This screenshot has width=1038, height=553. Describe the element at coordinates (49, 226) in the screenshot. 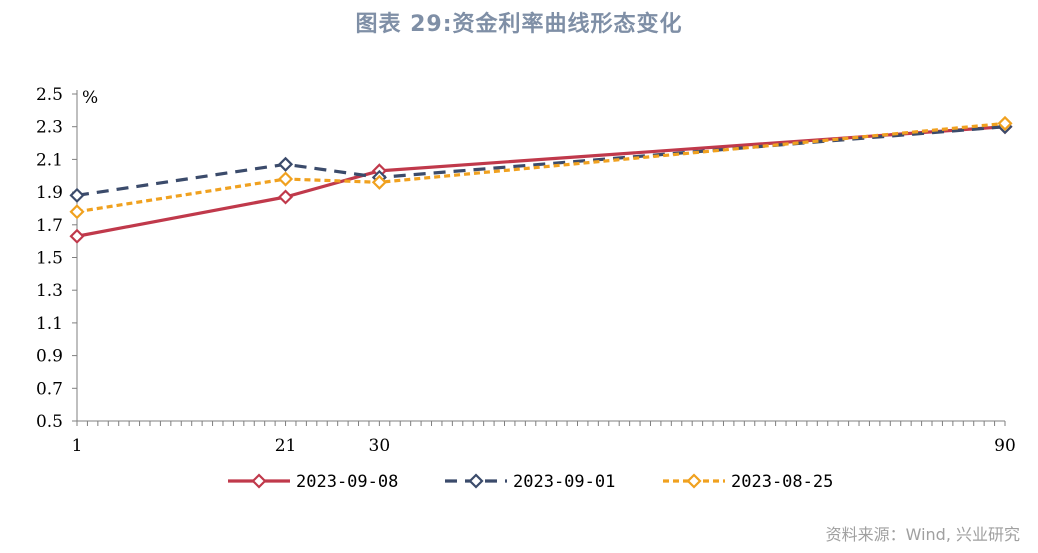

I see `y-tick-label: 1.7` at that location.